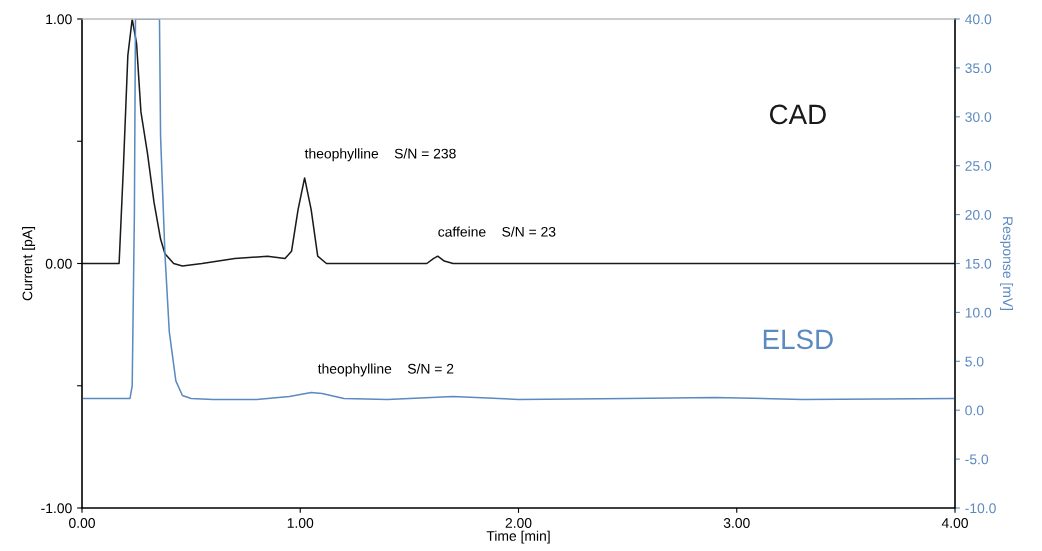 This screenshot has width=1042, height=551. Describe the element at coordinates (518, 537) in the screenshot. I see `x-axis-title: Time [min]` at that location.